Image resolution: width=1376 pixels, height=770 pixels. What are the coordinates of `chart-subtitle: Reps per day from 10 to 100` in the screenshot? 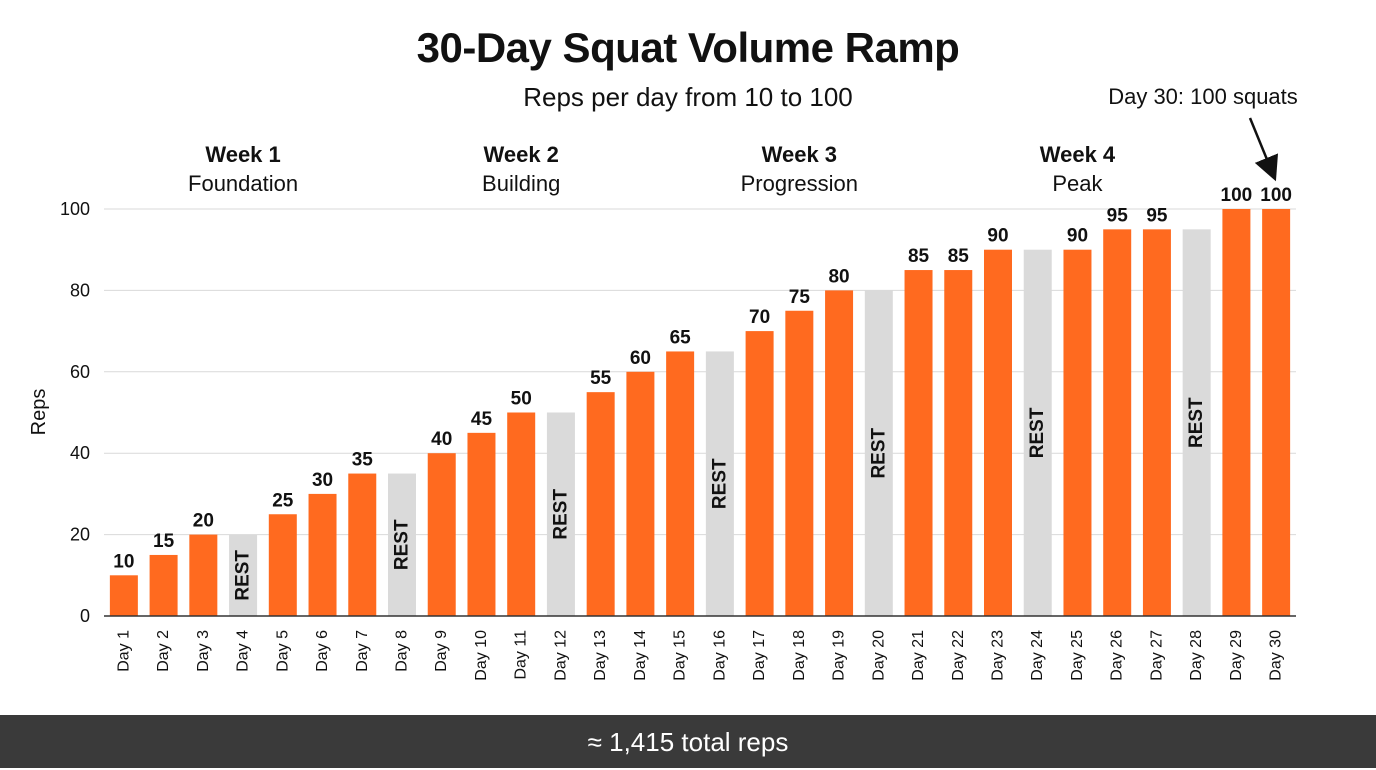 It's located at (688, 97).